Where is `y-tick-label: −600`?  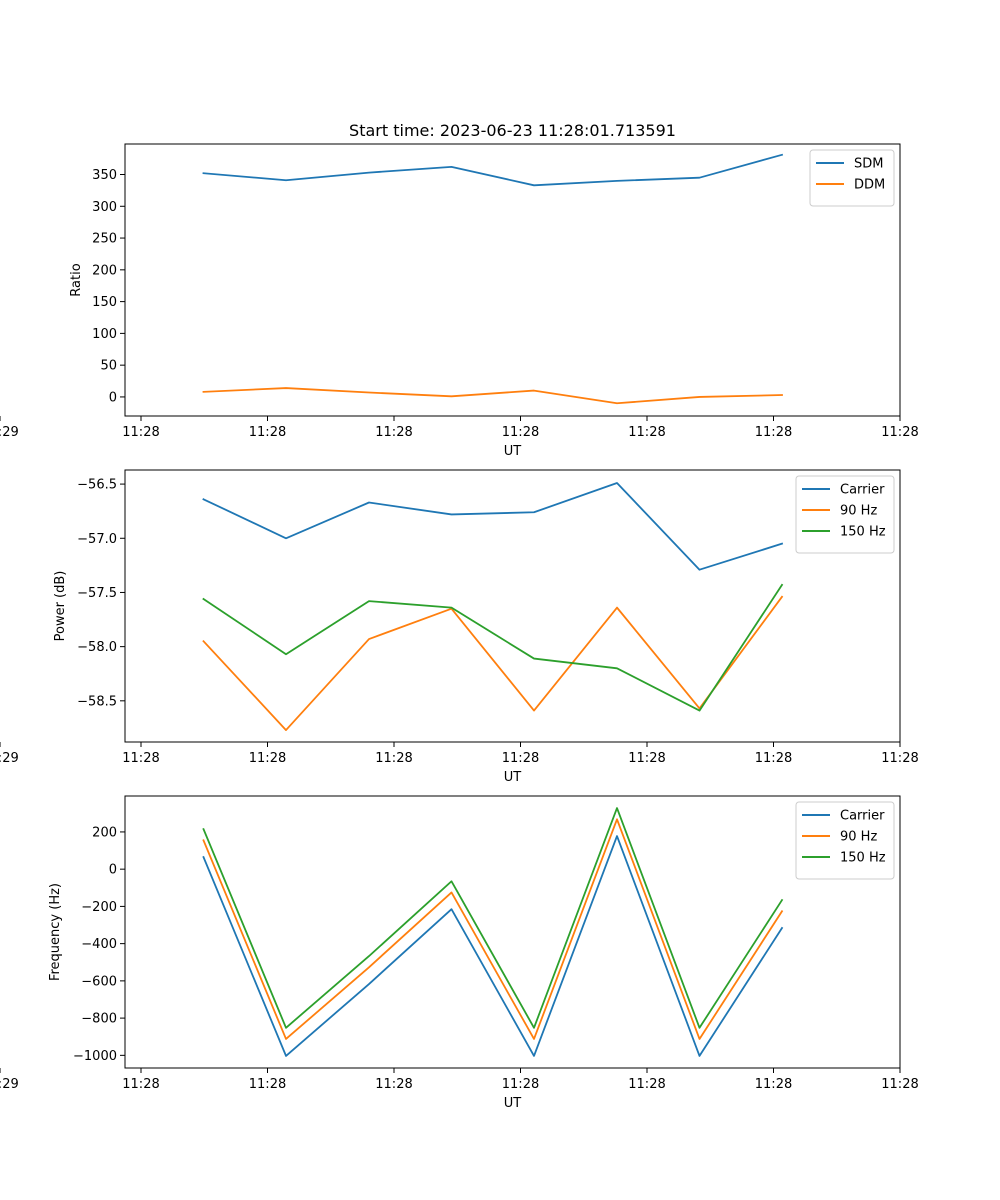
y-tick-label: −600 is located at coordinates (99, 981).